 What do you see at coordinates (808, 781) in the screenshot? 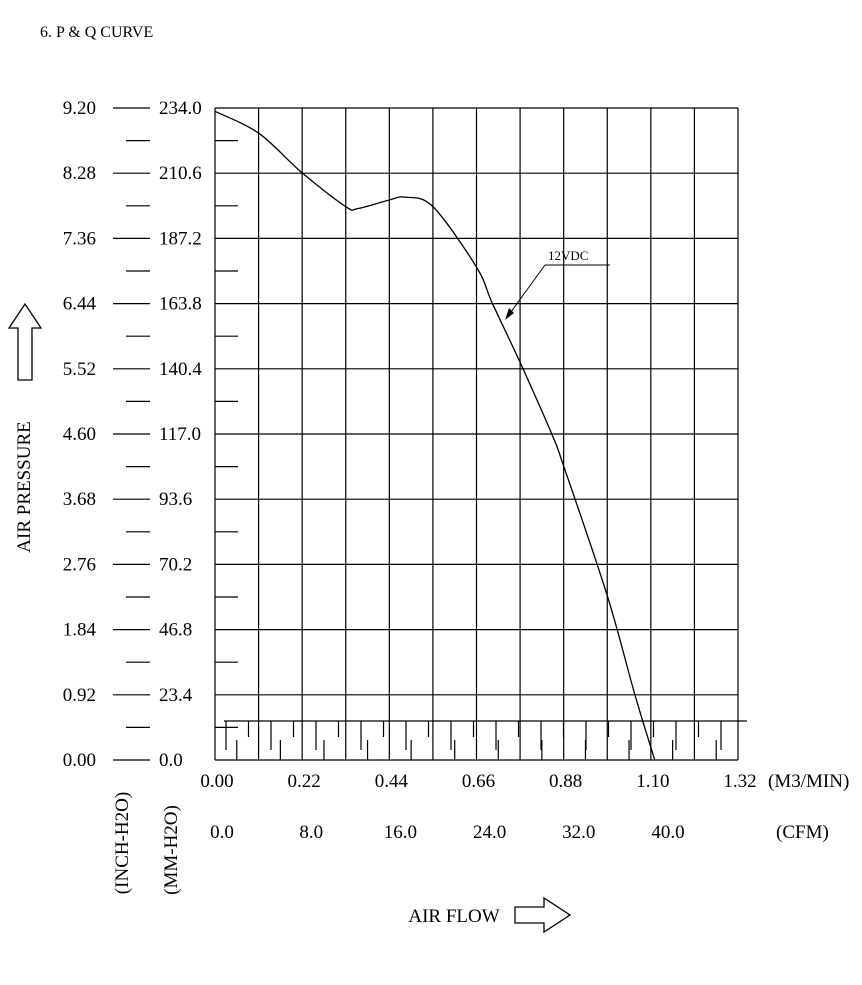
I see `x-unit-label: (M3/MIN)` at bounding box center [808, 781].